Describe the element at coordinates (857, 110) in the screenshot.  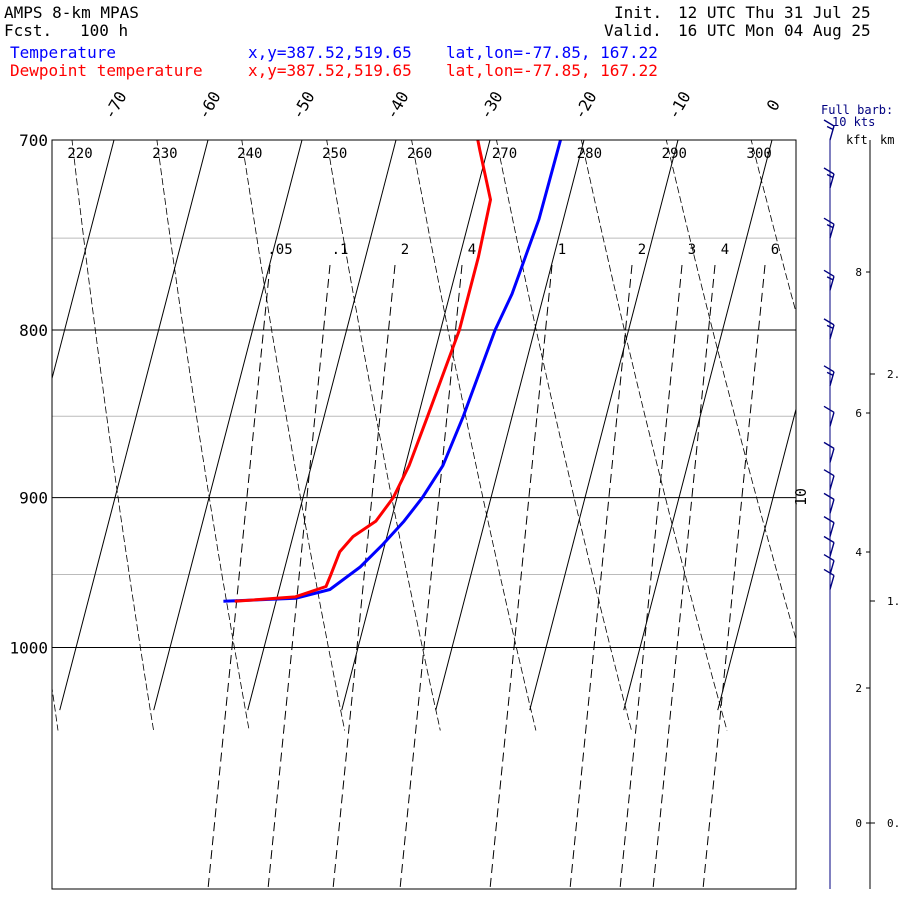
I see `barb-note-line1: Full barb:` at that location.